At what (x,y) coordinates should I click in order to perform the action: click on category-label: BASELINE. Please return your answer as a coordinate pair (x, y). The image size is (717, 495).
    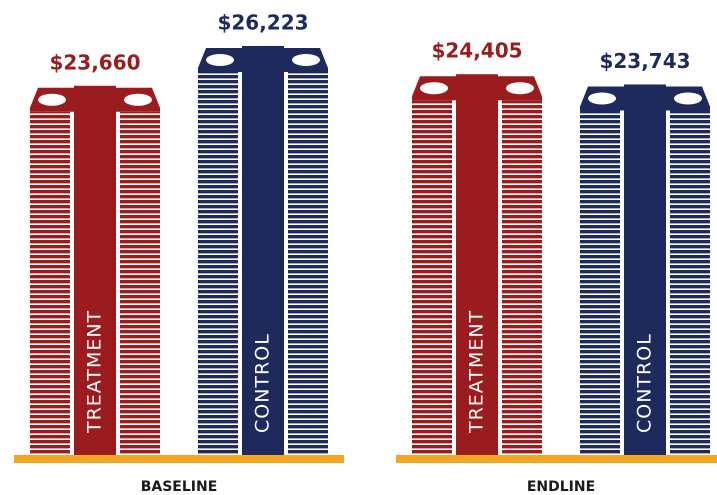
    Looking at the image, I should click on (179, 487).